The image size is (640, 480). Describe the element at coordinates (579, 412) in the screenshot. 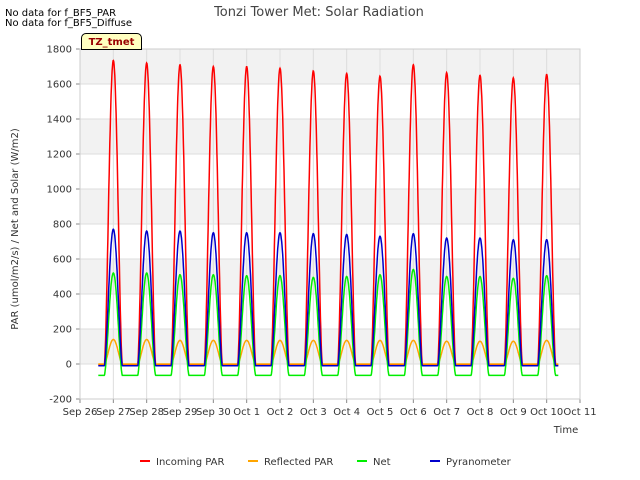

I see `x-tick-label: Oct 11` at that location.